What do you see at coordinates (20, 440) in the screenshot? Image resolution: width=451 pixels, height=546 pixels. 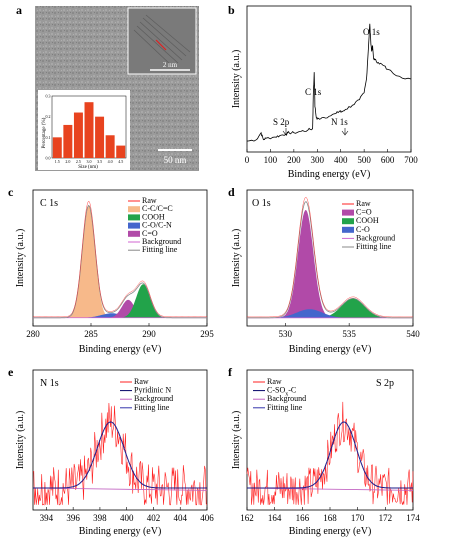 I see `ylabel-e: Intensity (a.u.)` at bounding box center [20, 440].